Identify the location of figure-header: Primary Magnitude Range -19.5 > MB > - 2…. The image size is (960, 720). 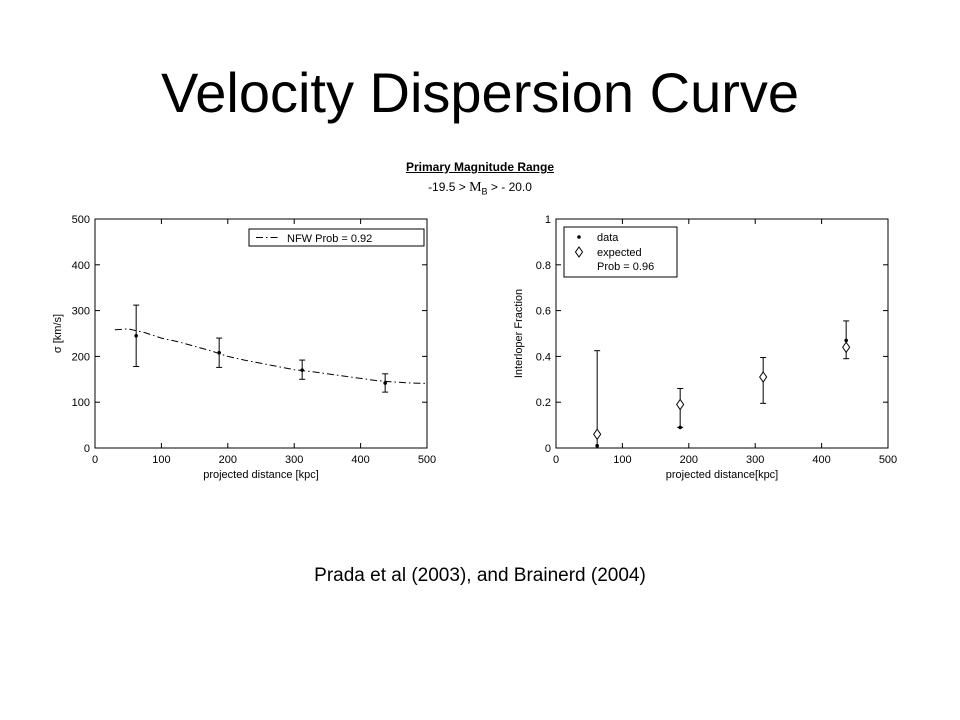
(480, 179).